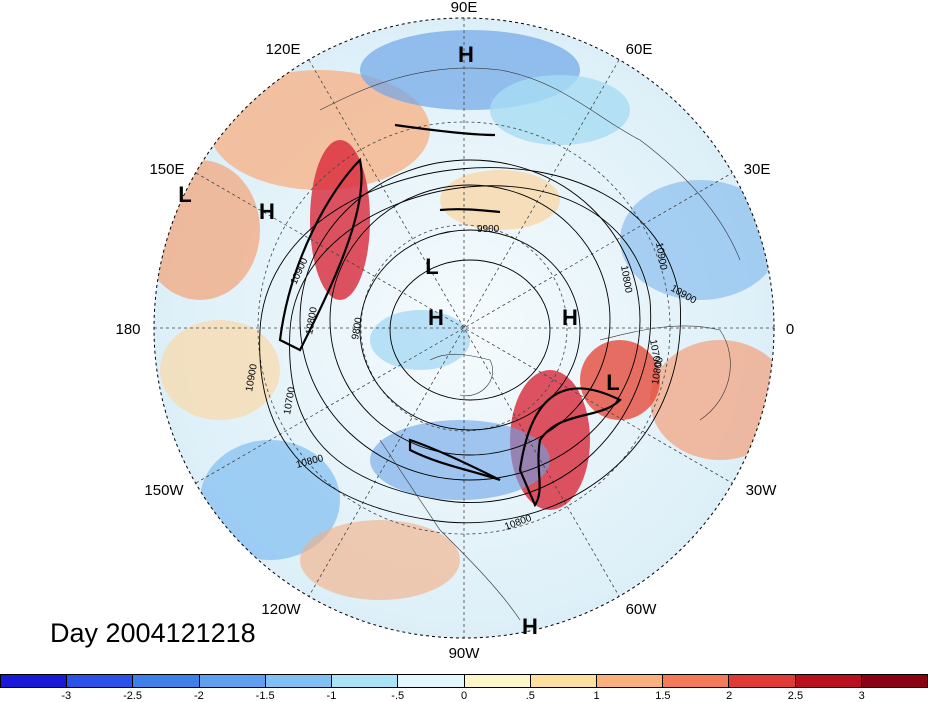 Image resolution: width=928 pixels, height=702 pixels. What do you see at coordinates (530, 696) in the screenshot?
I see `colorbar-tick-label: .5` at bounding box center [530, 696].